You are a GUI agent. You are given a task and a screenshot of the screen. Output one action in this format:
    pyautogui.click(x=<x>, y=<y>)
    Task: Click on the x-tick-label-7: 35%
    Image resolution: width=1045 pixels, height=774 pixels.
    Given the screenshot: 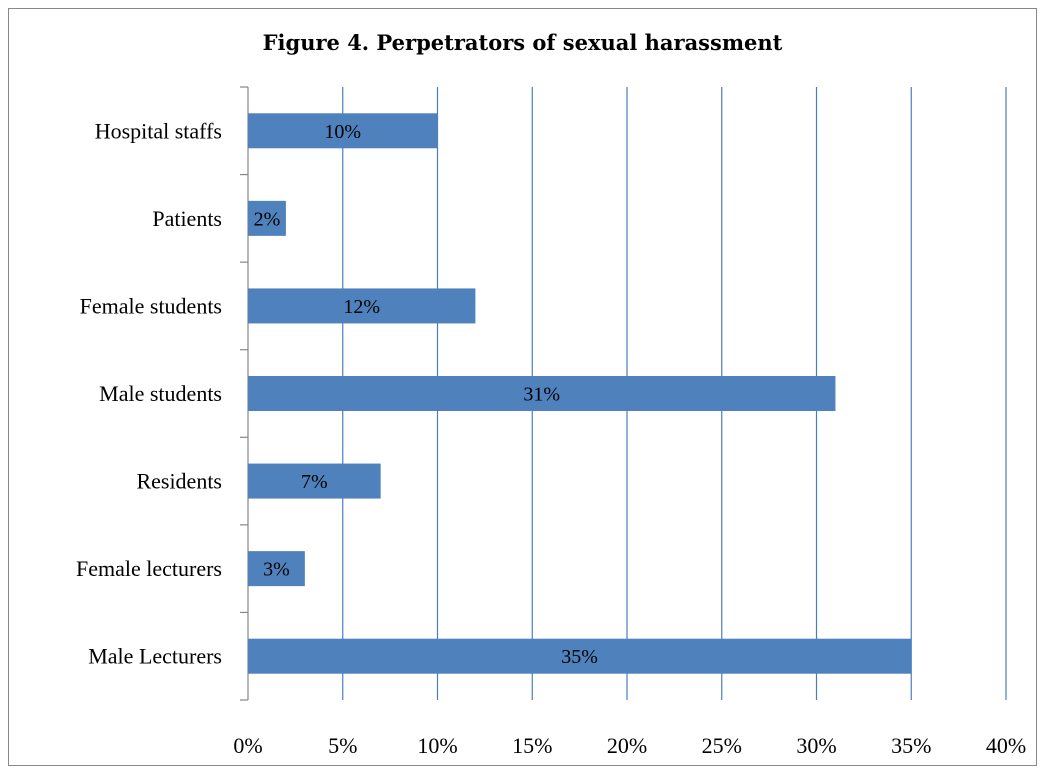 What is the action you would take?
    pyautogui.click(x=911, y=745)
    